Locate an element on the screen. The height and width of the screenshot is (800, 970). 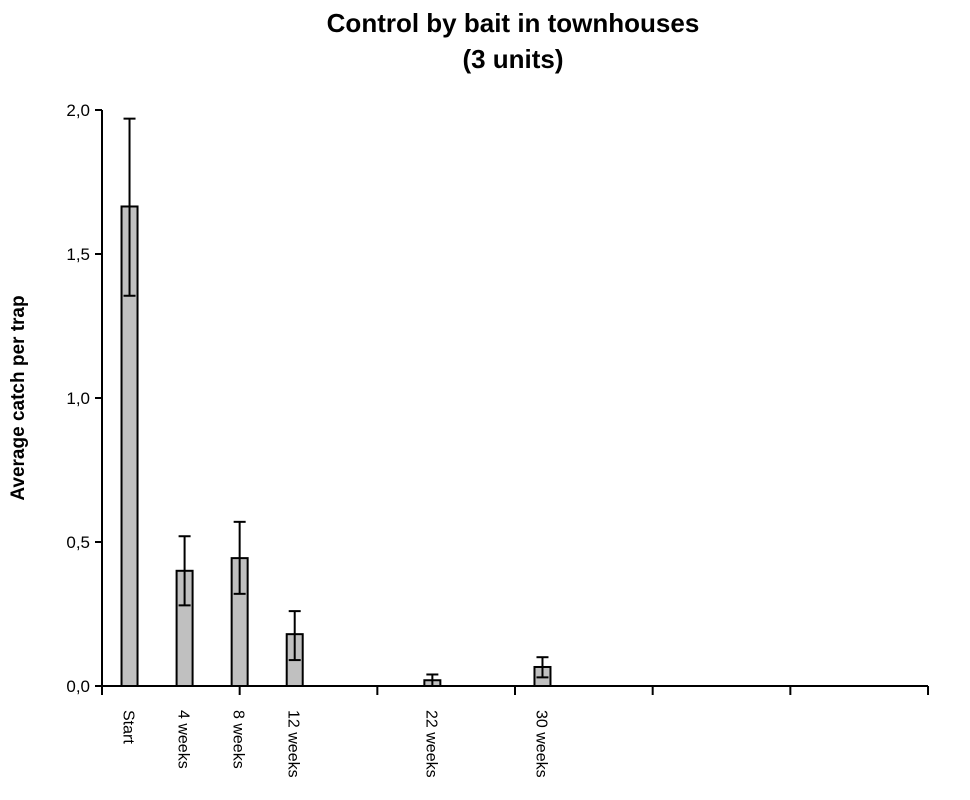
x-tick-label: 4 weeks is located at coordinates (183, 739).